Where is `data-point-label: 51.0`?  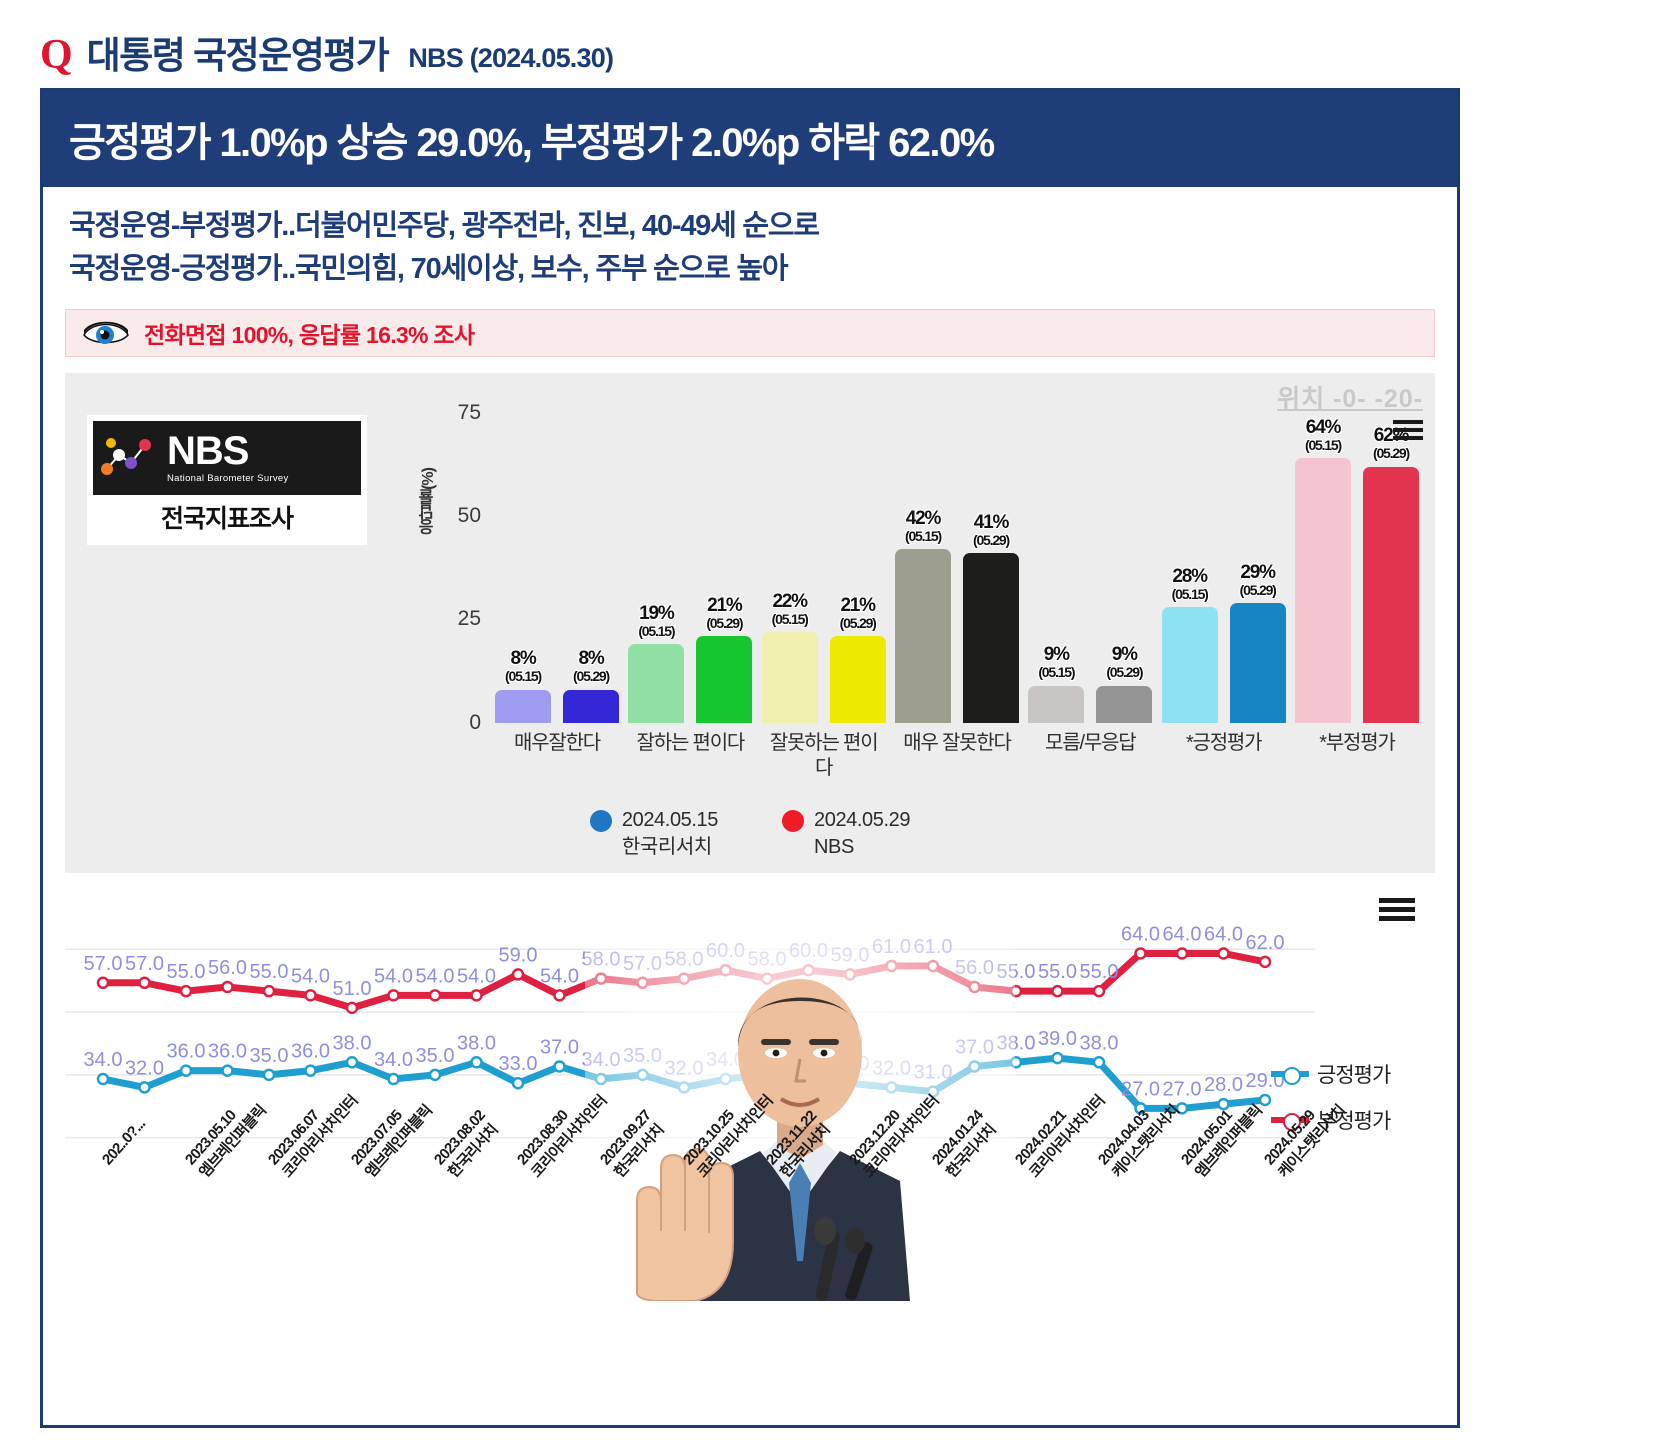
data-point-label: 51.0 is located at coordinates (352, 989).